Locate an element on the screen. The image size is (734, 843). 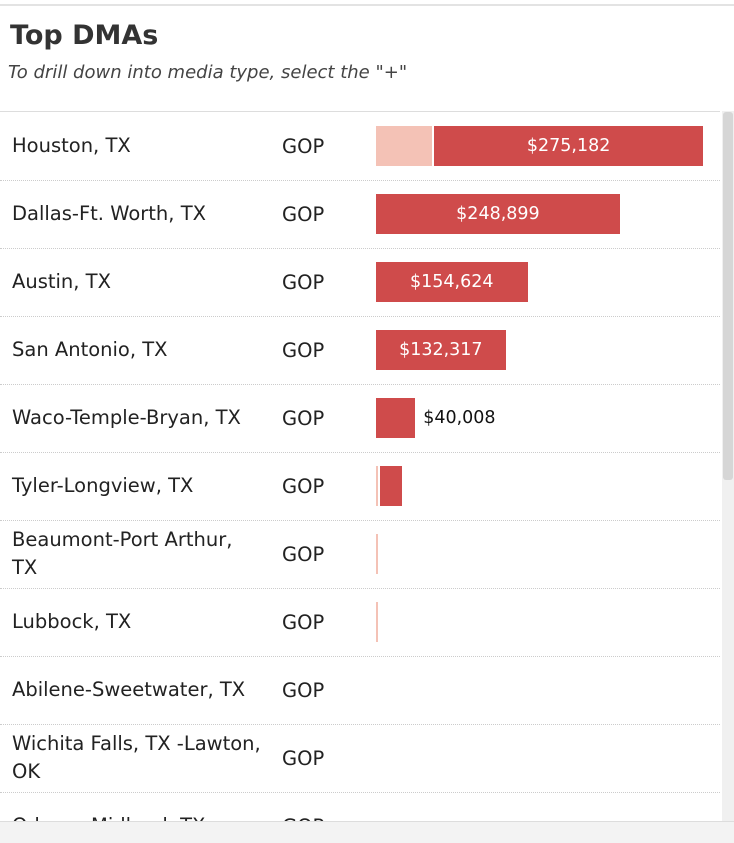
data-label: $275,182 is located at coordinates (568, 146).